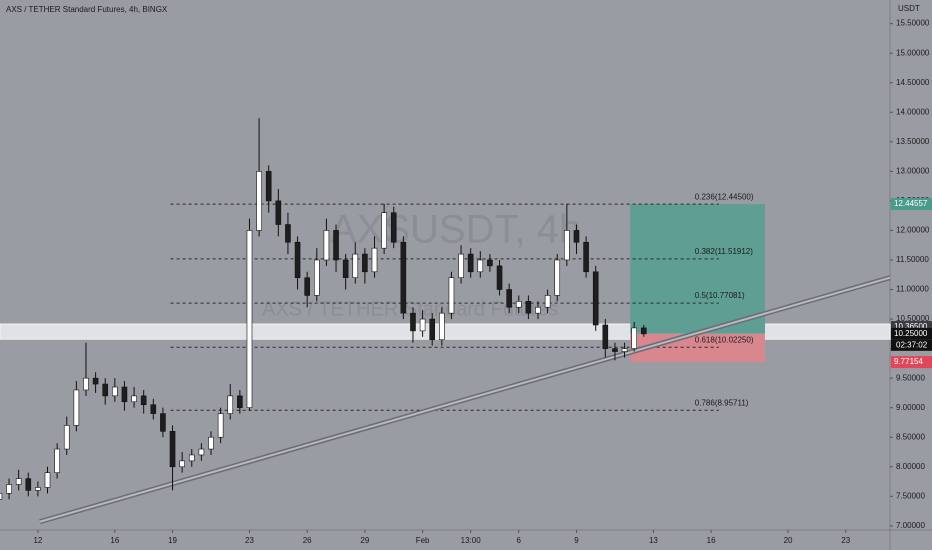 The image size is (932, 550). Describe the element at coordinates (913, 318) in the screenshot. I see `y-tick-label: 10.50000` at that location.